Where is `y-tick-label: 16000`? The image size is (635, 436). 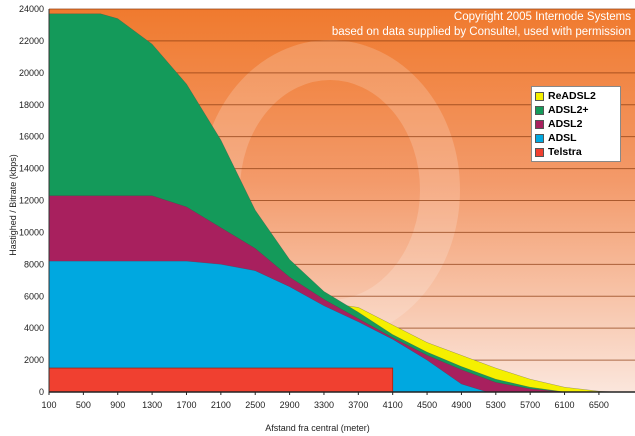 y-tick-label: 16000 is located at coordinates (31, 137).